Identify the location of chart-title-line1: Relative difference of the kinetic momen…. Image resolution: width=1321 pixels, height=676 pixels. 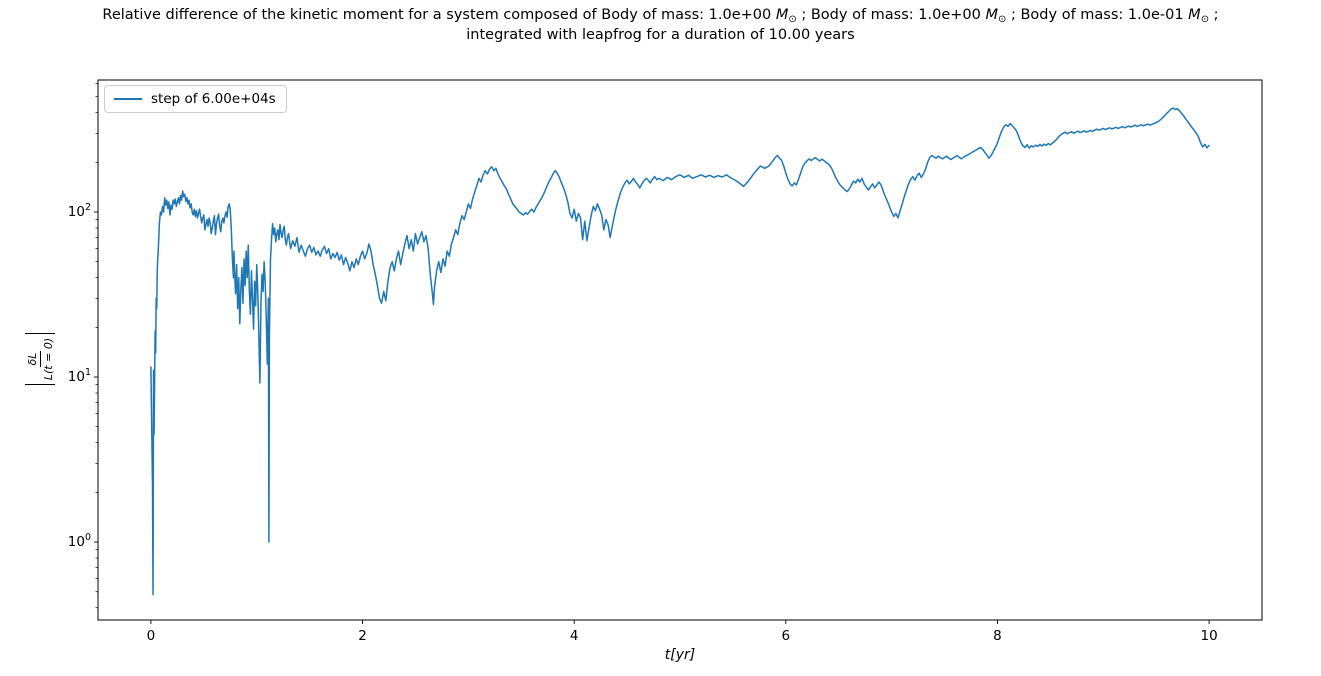
(660, 16).